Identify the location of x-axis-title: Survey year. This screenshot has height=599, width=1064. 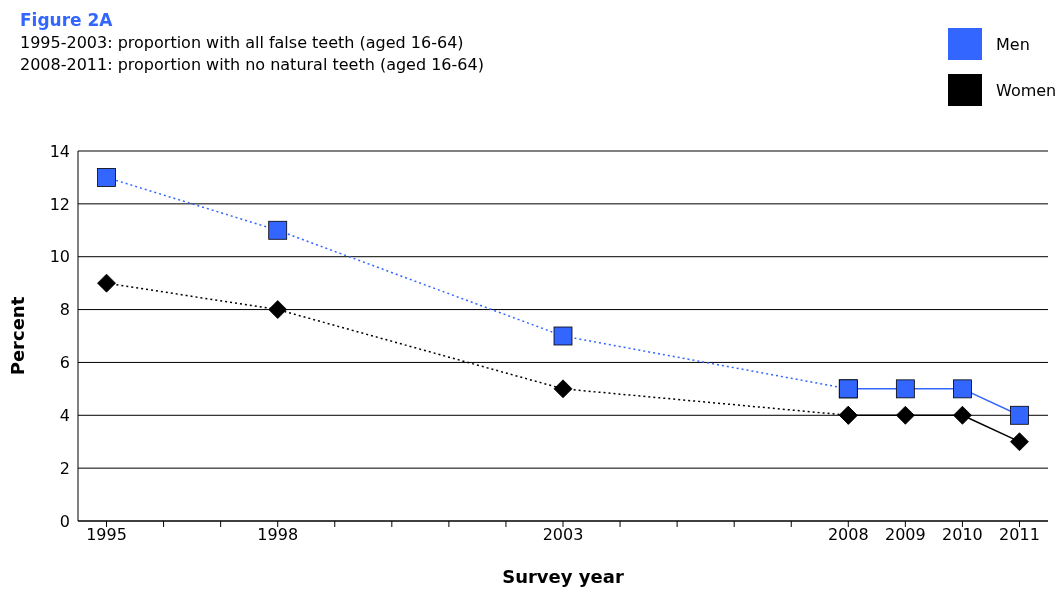
(563, 576).